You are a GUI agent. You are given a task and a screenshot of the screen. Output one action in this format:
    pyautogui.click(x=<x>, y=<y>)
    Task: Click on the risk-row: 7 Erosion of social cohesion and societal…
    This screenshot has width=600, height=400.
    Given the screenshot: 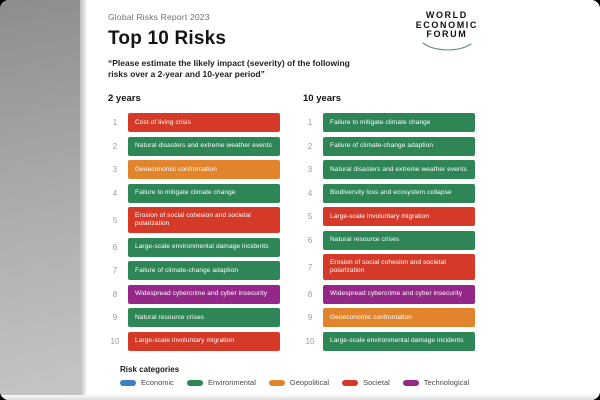 What is the action you would take?
    pyautogui.click(x=389, y=267)
    